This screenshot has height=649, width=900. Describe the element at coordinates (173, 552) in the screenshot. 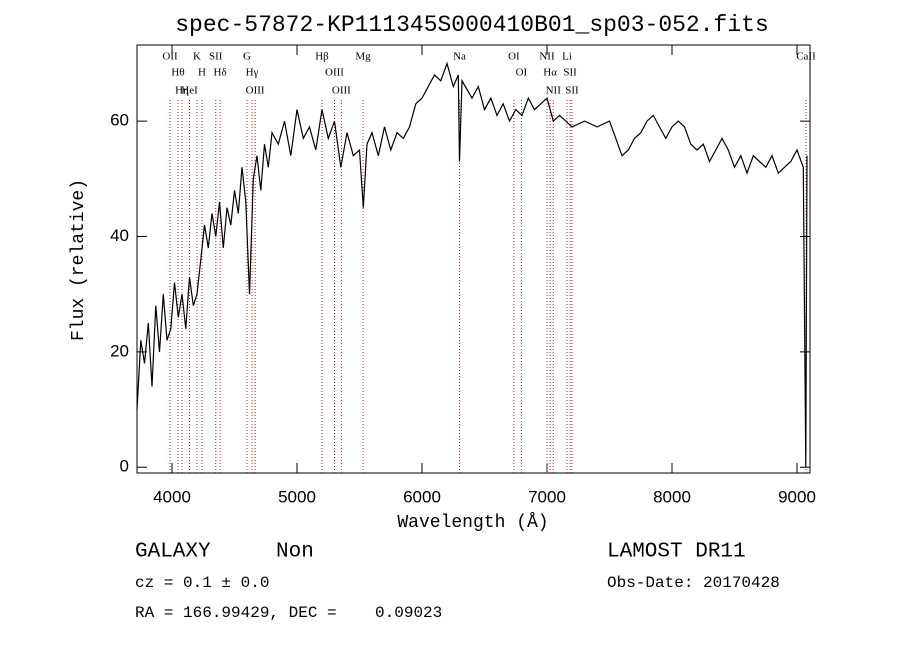

I see `object-class: GALAXY` at that location.